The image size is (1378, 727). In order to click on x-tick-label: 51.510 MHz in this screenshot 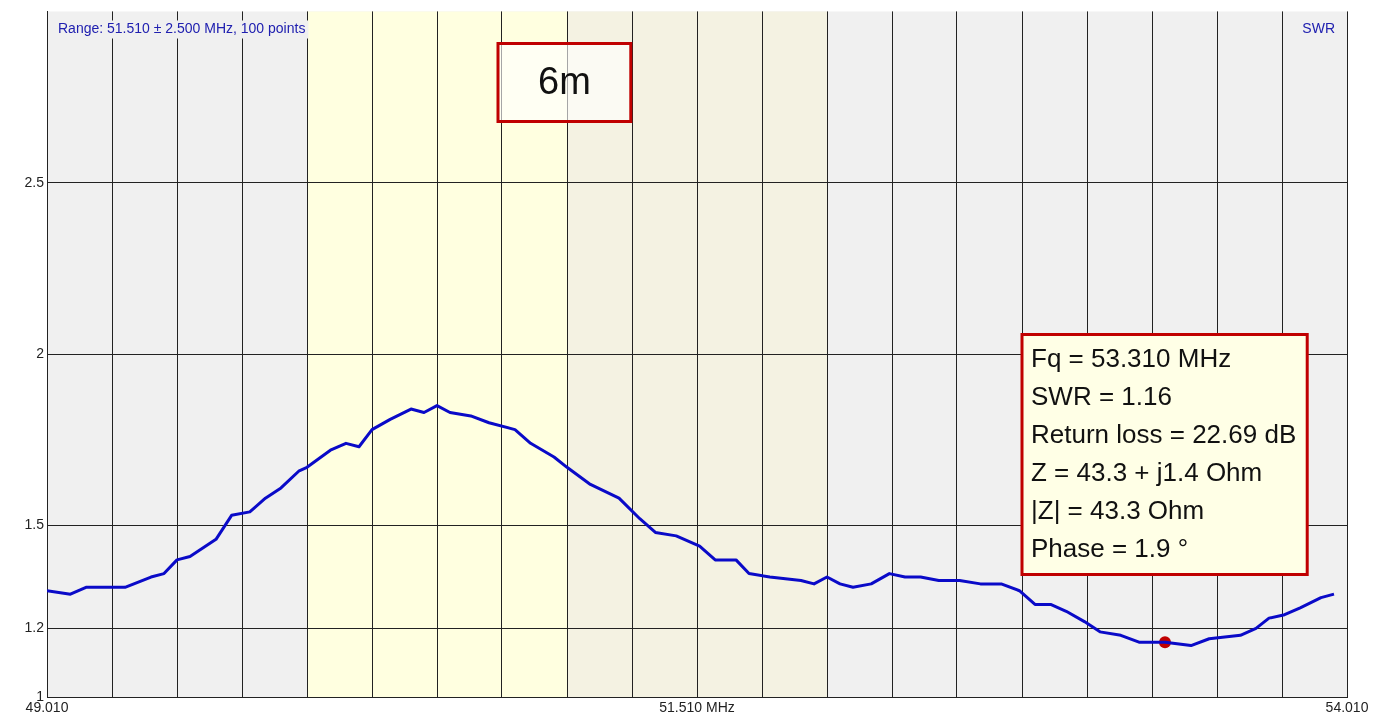, I will do `click(697, 707)`.